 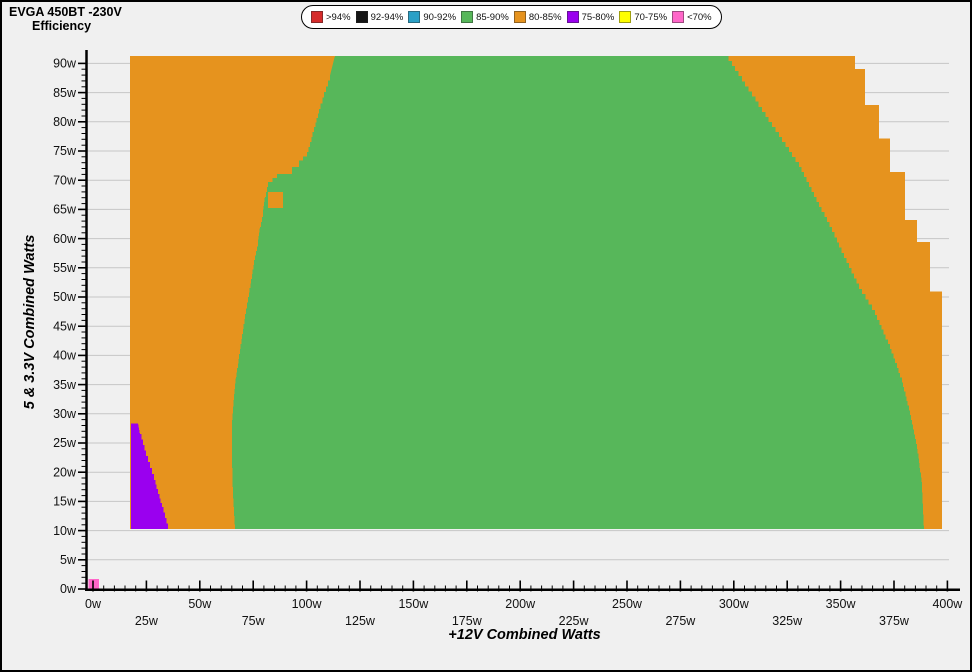 I want to click on x-axis-title: +12V Combined Watts, so click(x=524, y=635).